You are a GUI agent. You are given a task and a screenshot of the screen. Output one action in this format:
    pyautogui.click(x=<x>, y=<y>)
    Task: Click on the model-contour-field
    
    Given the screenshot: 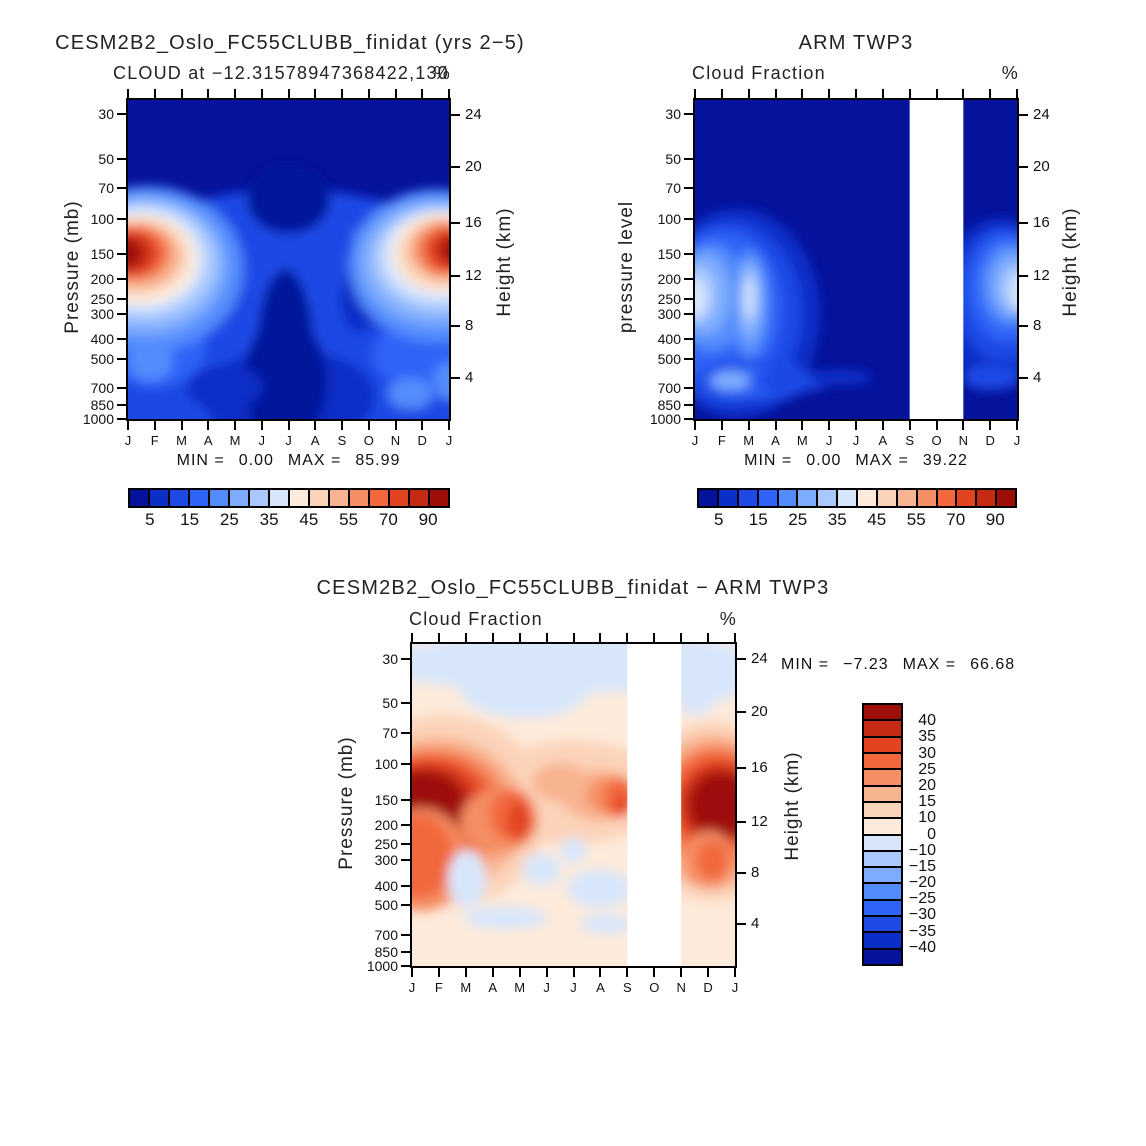 What is the action you would take?
    pyautogui.click(x=288, y=259)
    